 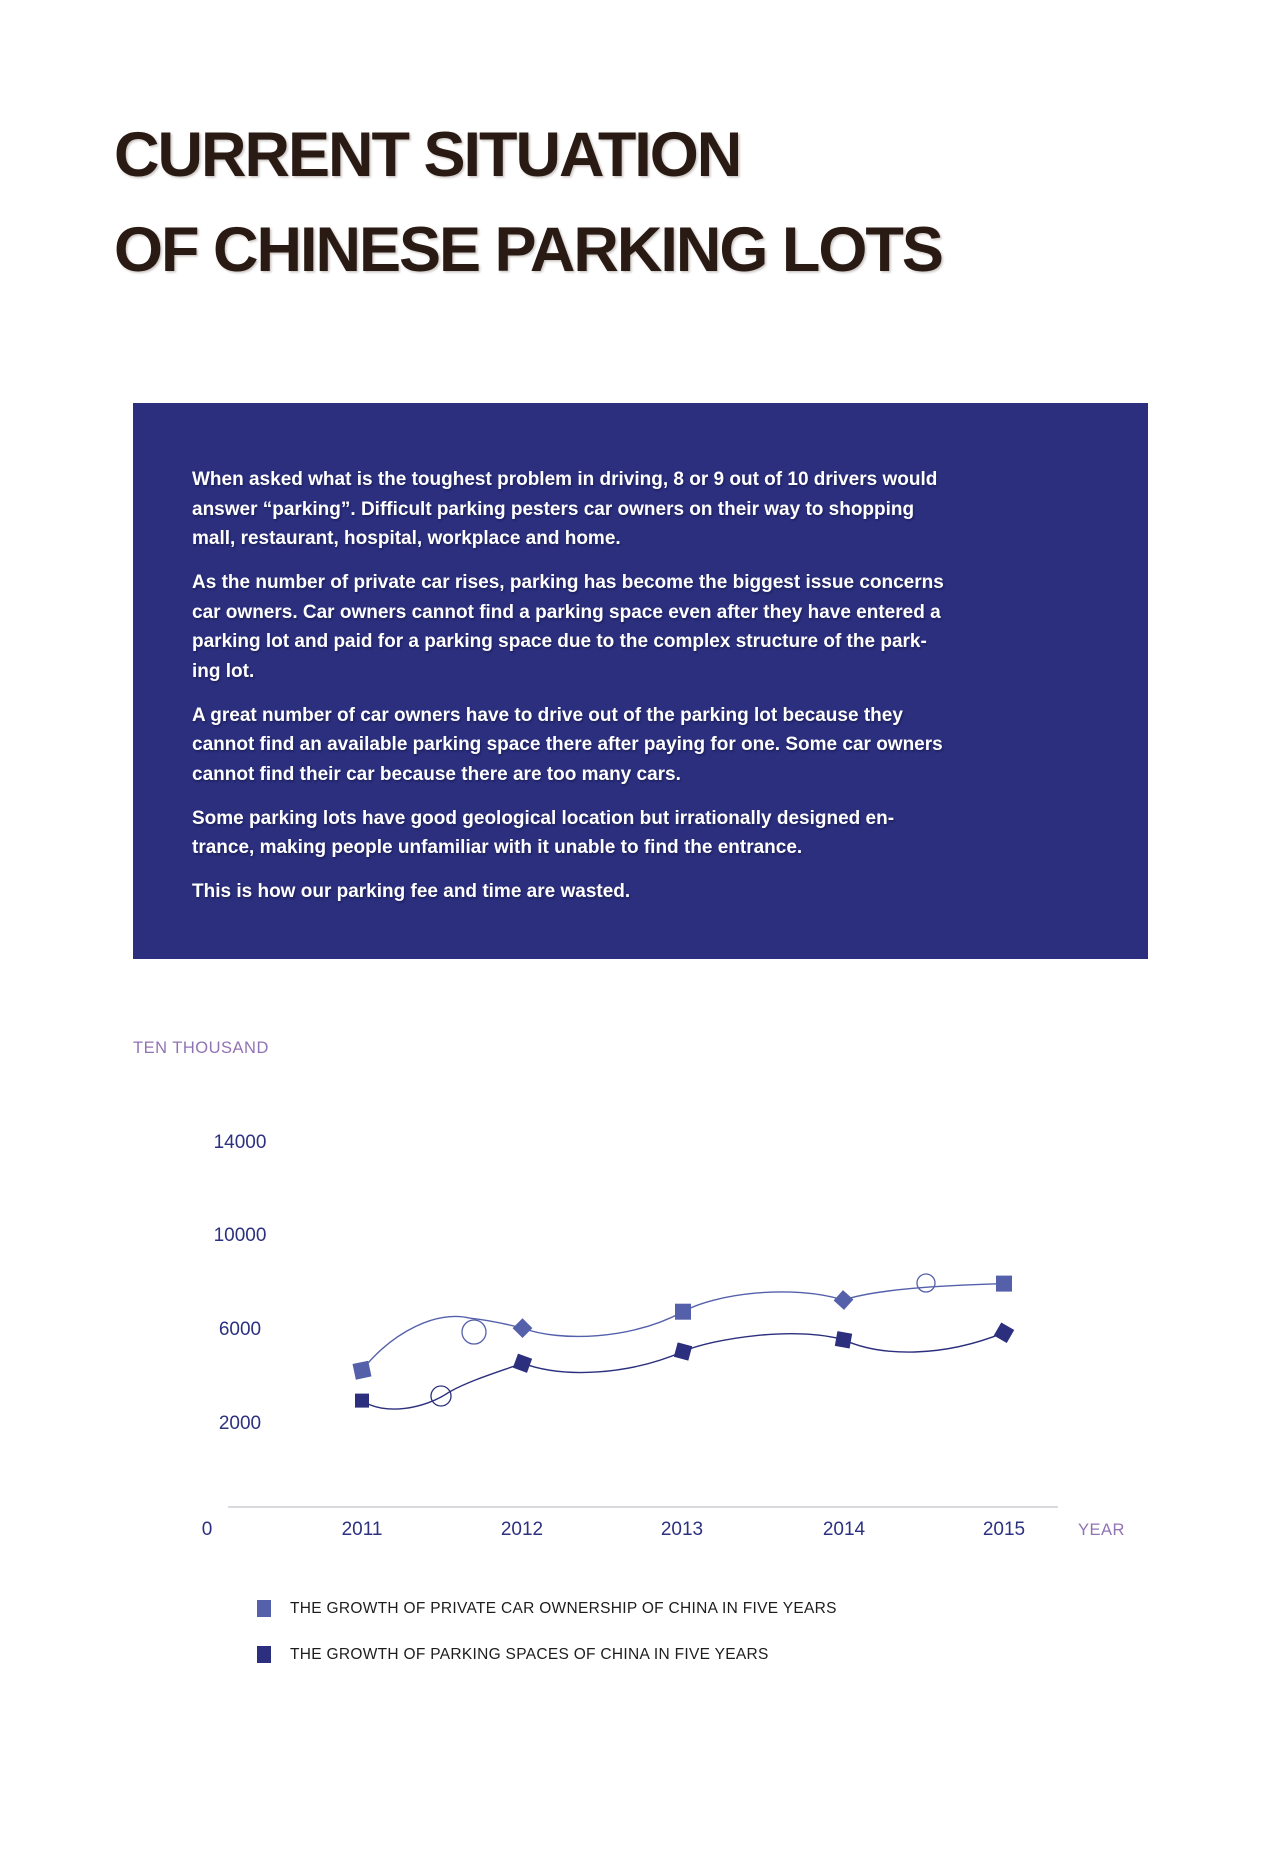 What do you see at coordinates (1004, 1332) in the screenshot?
I see `series2-marker-2015` at bounding box center [1004, 1332].